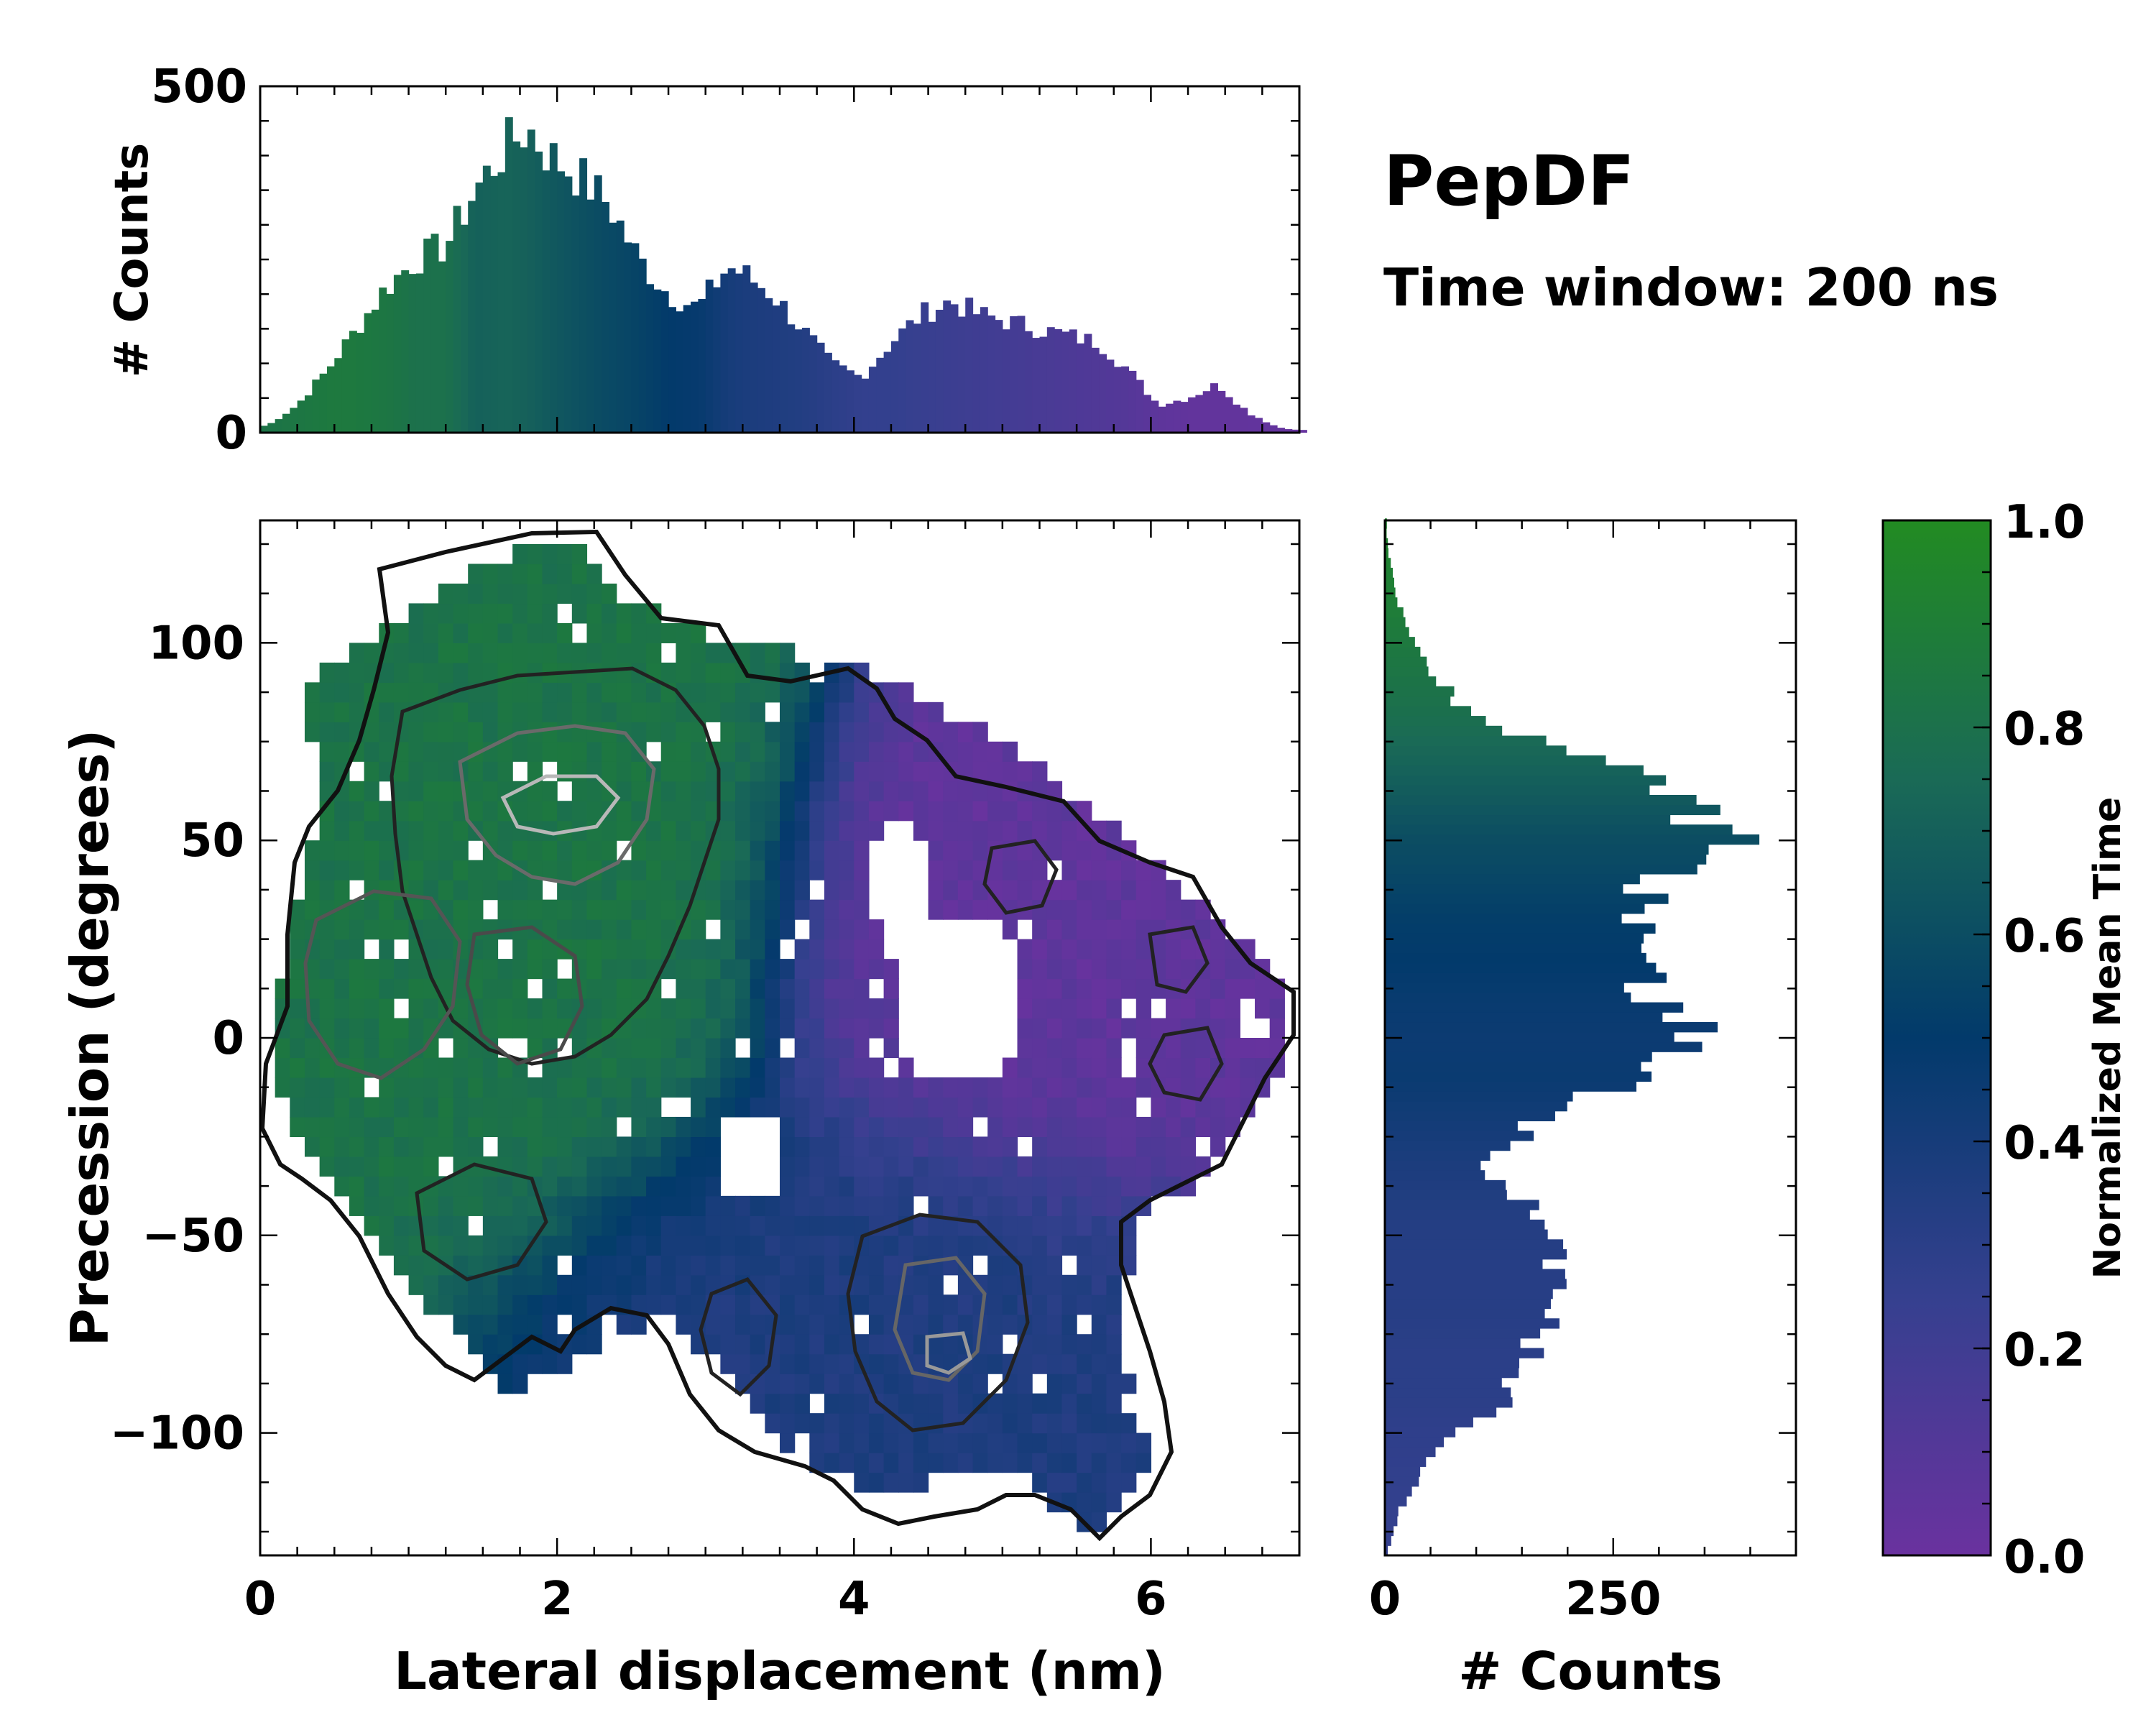 This screenshot has width=2156, height=1725. What do you see at coordinates (1572, 1037) in the screenshot?
I see `right-histogram-bars` at bounding box center [1572, 1037].